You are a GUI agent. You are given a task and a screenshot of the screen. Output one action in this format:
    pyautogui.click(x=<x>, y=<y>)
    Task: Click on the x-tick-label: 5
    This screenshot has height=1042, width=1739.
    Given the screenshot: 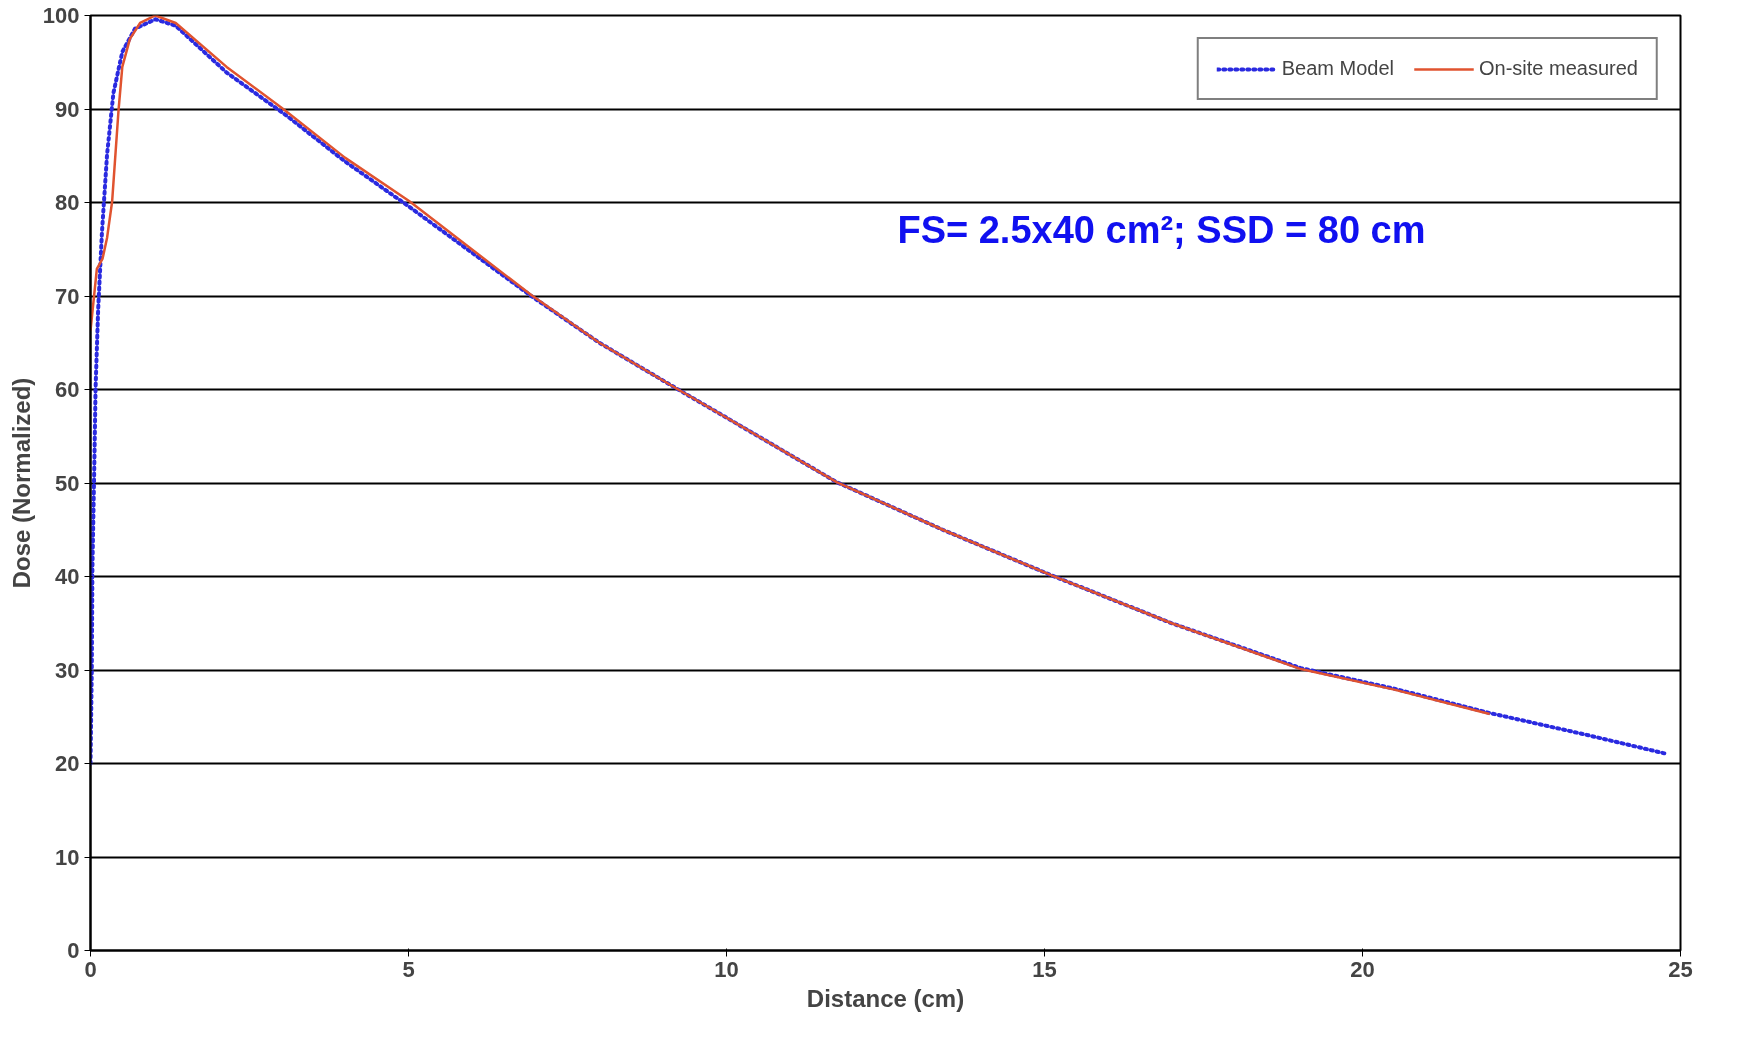 What is the action you would take?
    pyautogui.click(x=408, y=969)
    